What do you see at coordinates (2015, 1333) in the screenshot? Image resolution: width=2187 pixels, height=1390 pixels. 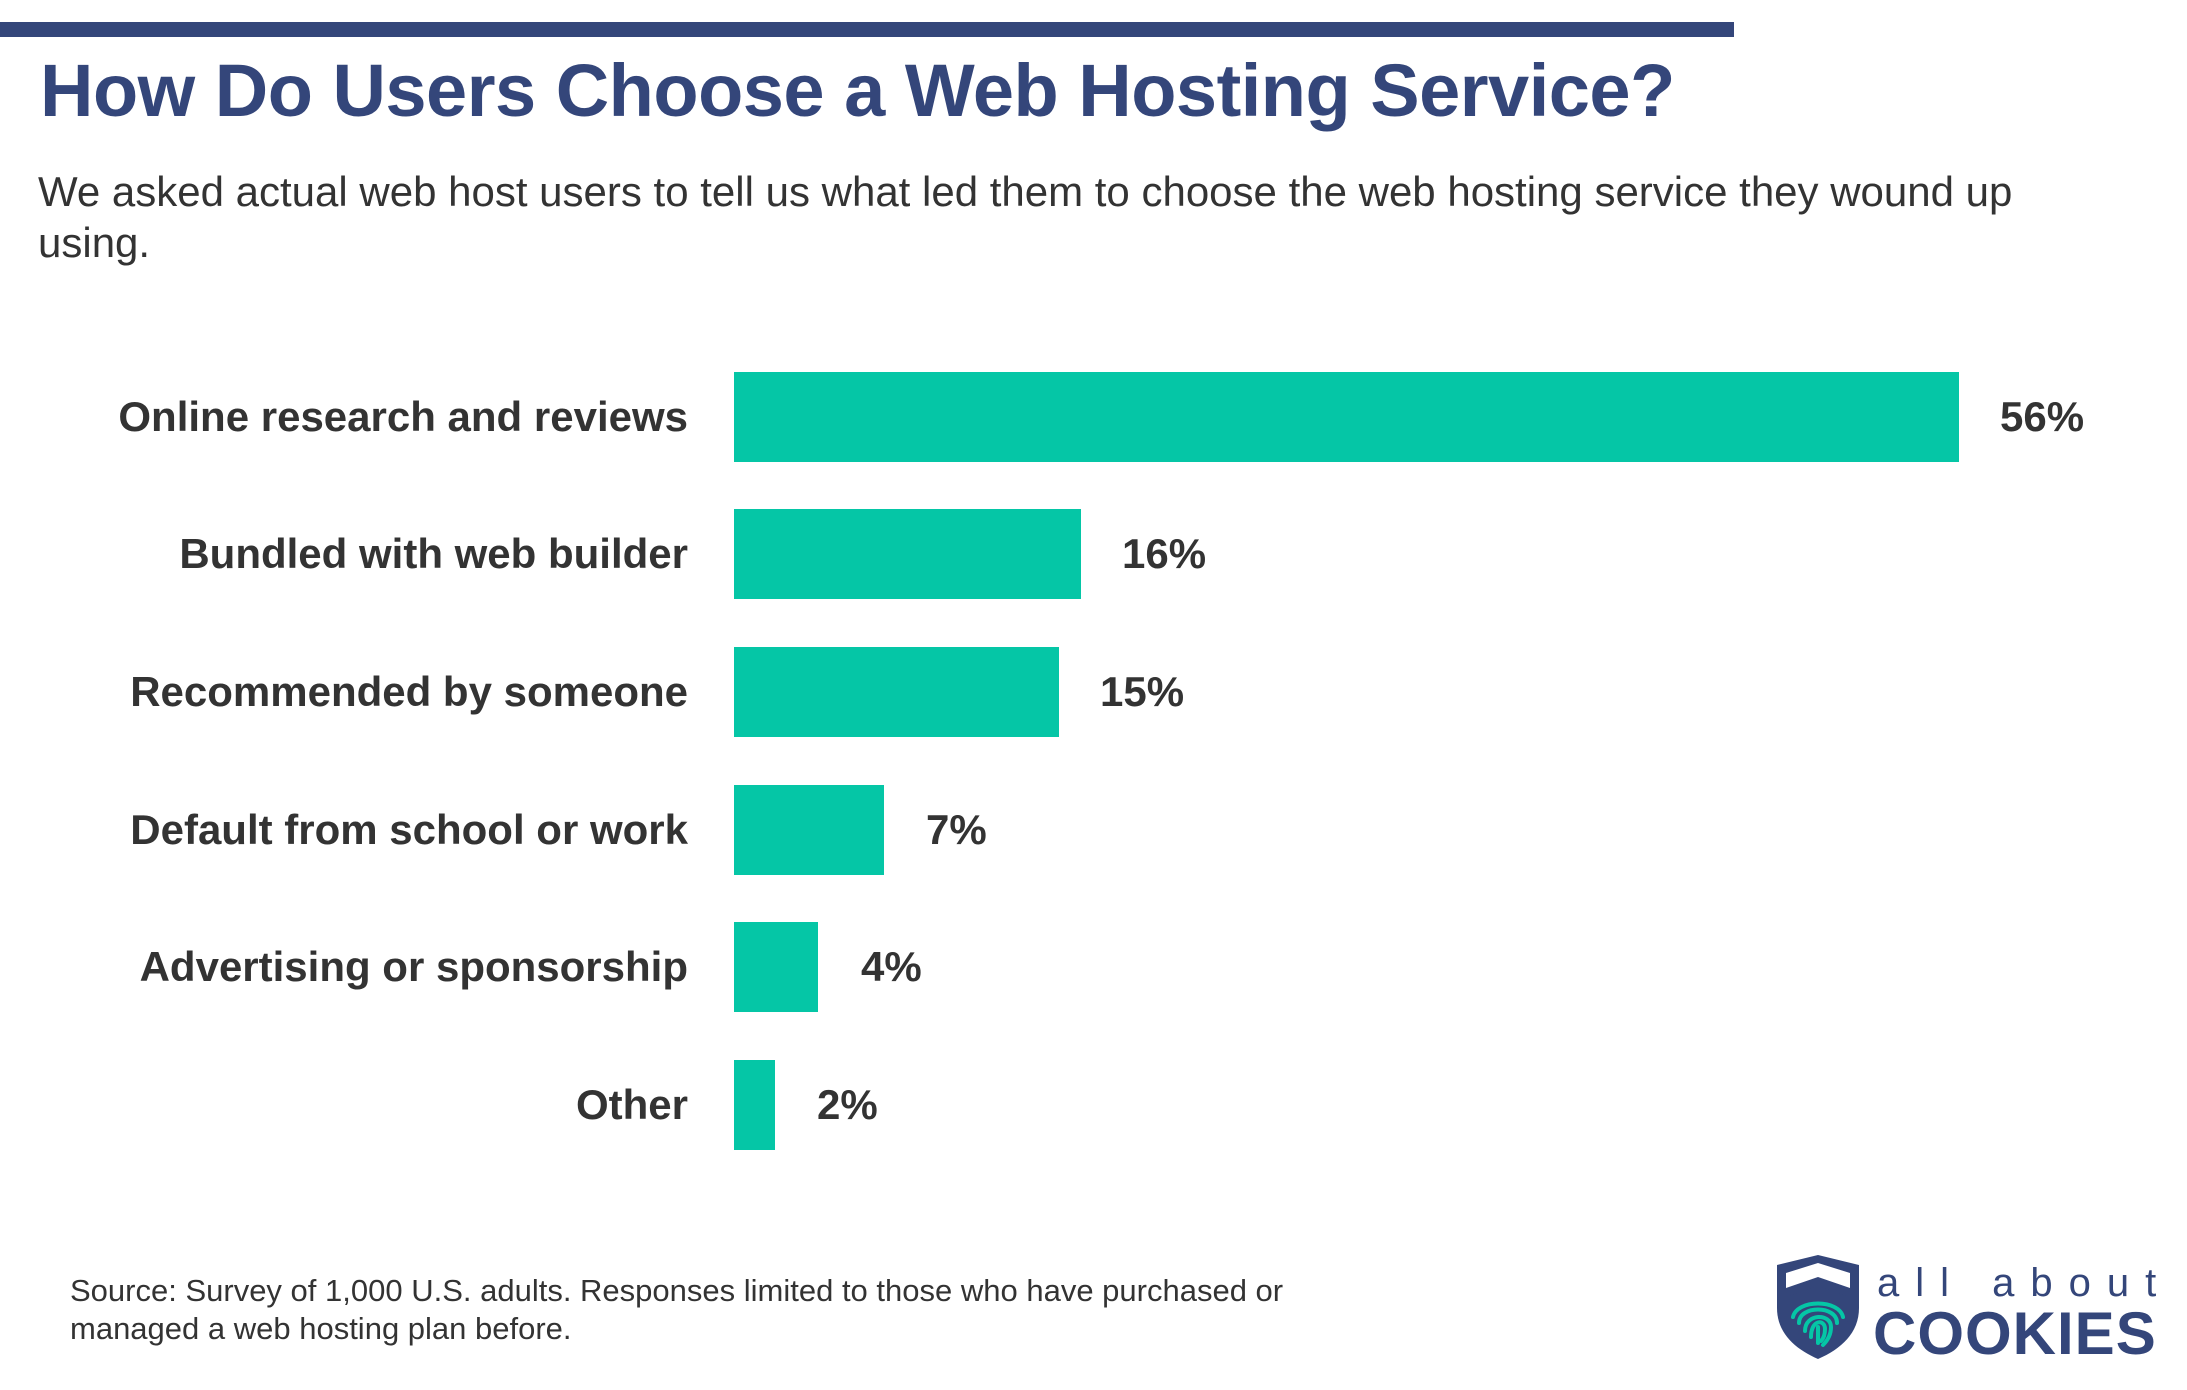 I see `logo-text-big: COOKIES` at bounding box center [2015, 1333].